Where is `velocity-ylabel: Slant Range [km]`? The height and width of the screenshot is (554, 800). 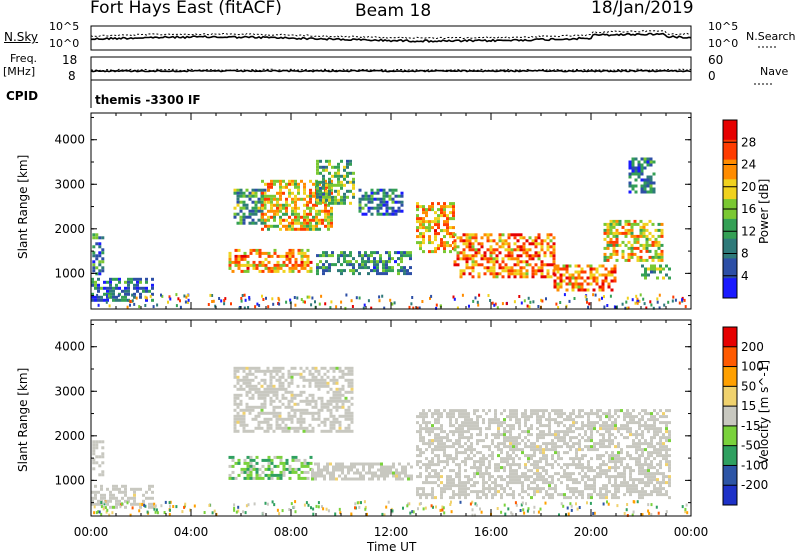
velocity-ylabel: Slant Range [km] is located at coordinates (23, 419).